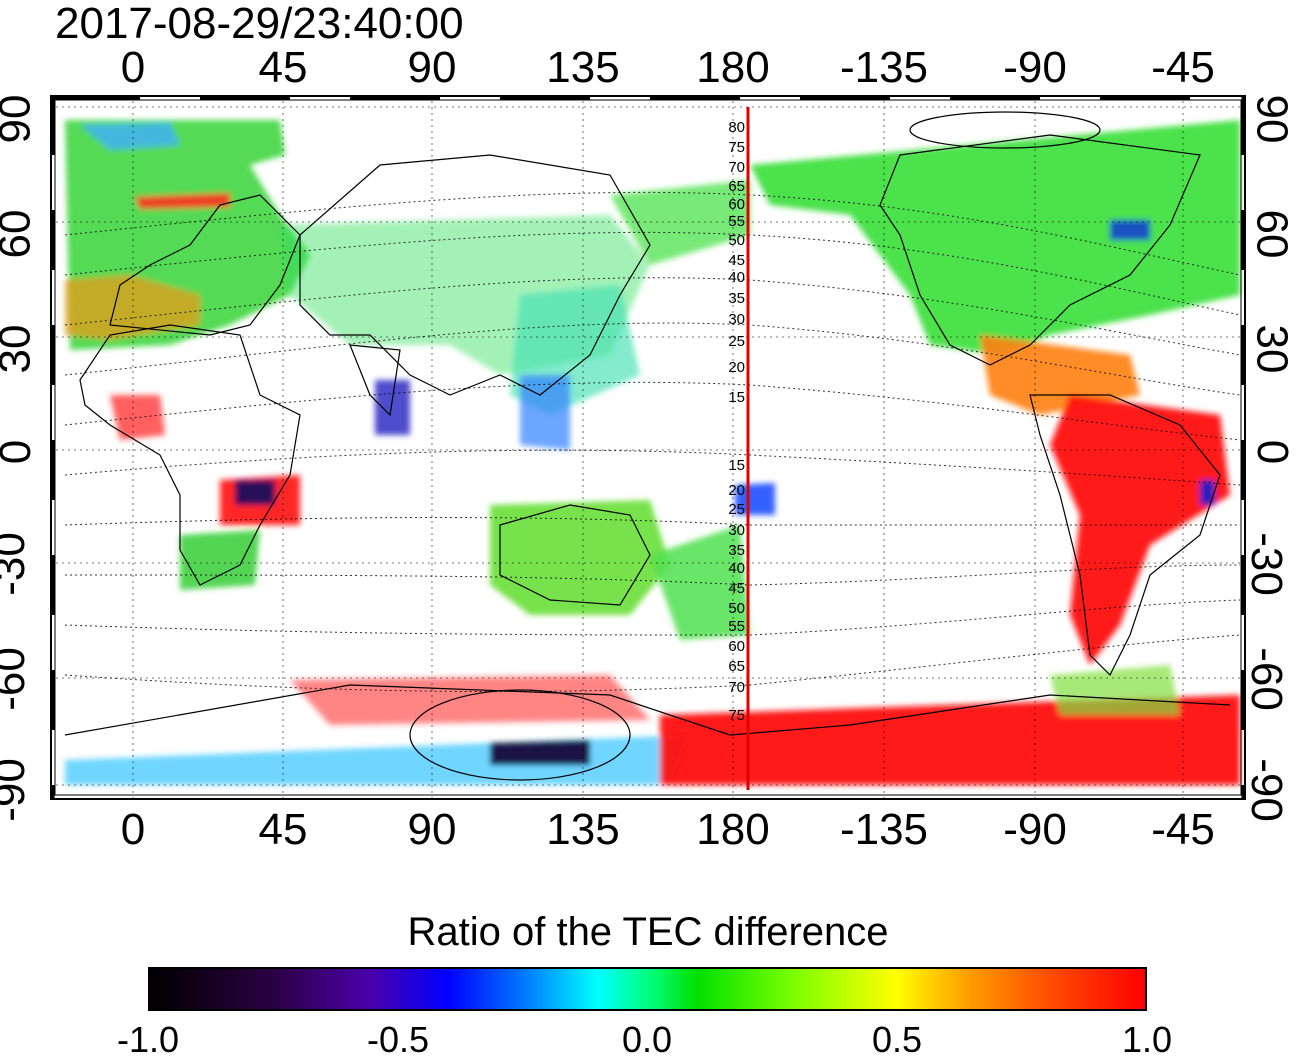  What do you see at coordinates (132, 307) in the screenshot?
I see `data-region-europe-warm` at bounding box center [132, 307].